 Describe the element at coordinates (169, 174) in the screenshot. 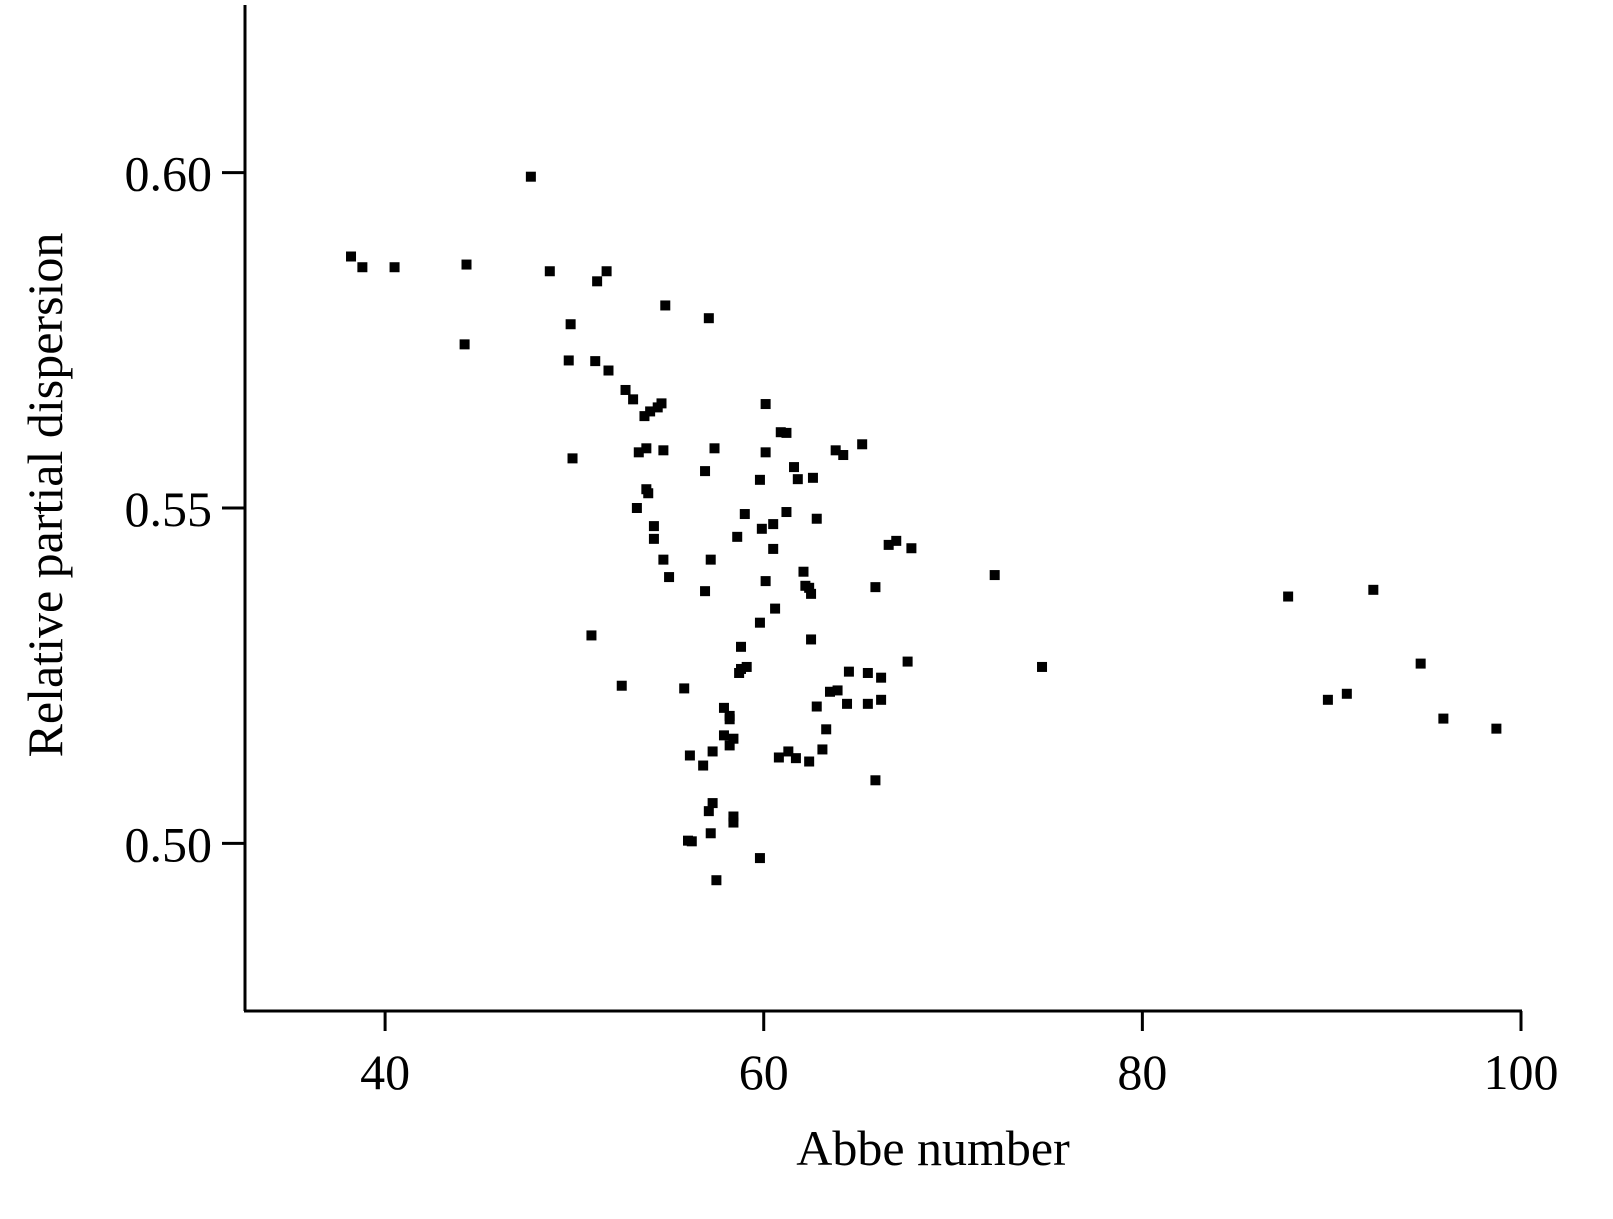

I see `y-tick-label: 0.60` at that location.